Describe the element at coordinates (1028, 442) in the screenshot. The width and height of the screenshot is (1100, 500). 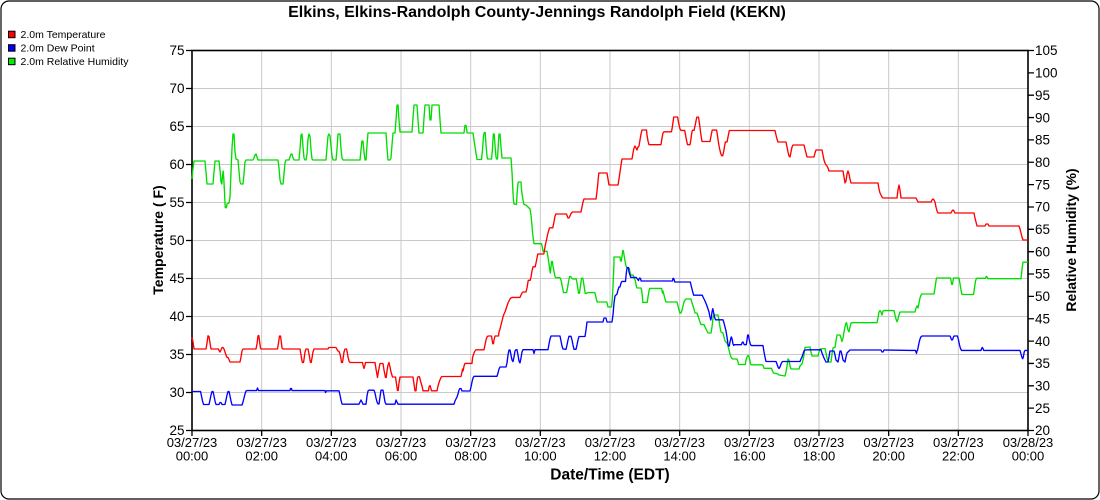
I see `svg-text: 03/28/23` at that location.